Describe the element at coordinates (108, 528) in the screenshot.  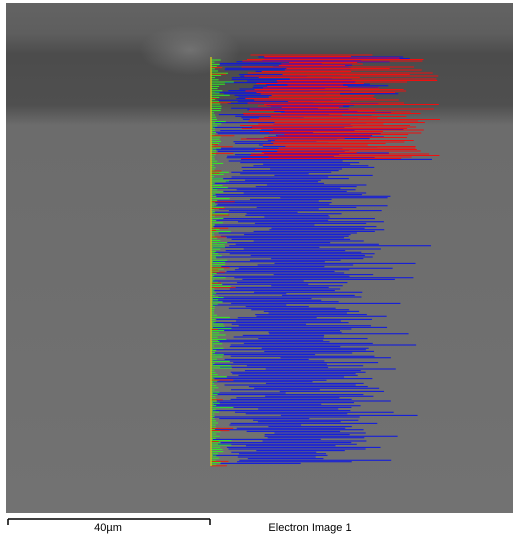
I see `scale-bar-label: 40µm` at that location.